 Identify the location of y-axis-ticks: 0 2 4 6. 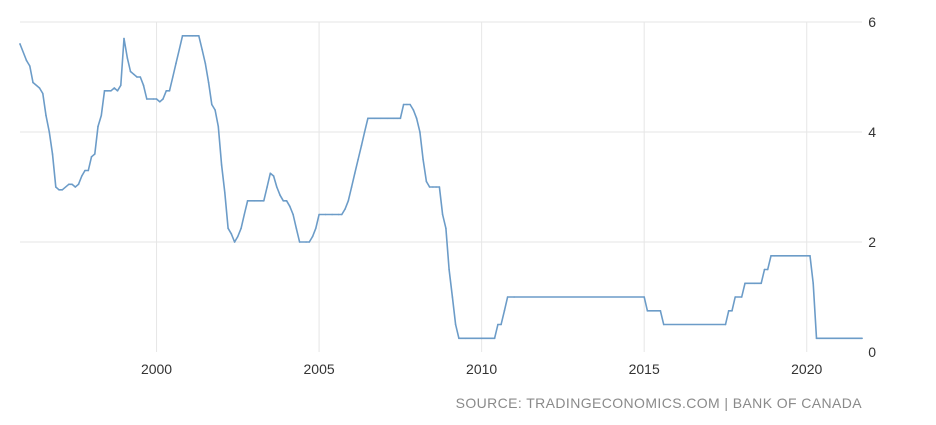
(872, 187).